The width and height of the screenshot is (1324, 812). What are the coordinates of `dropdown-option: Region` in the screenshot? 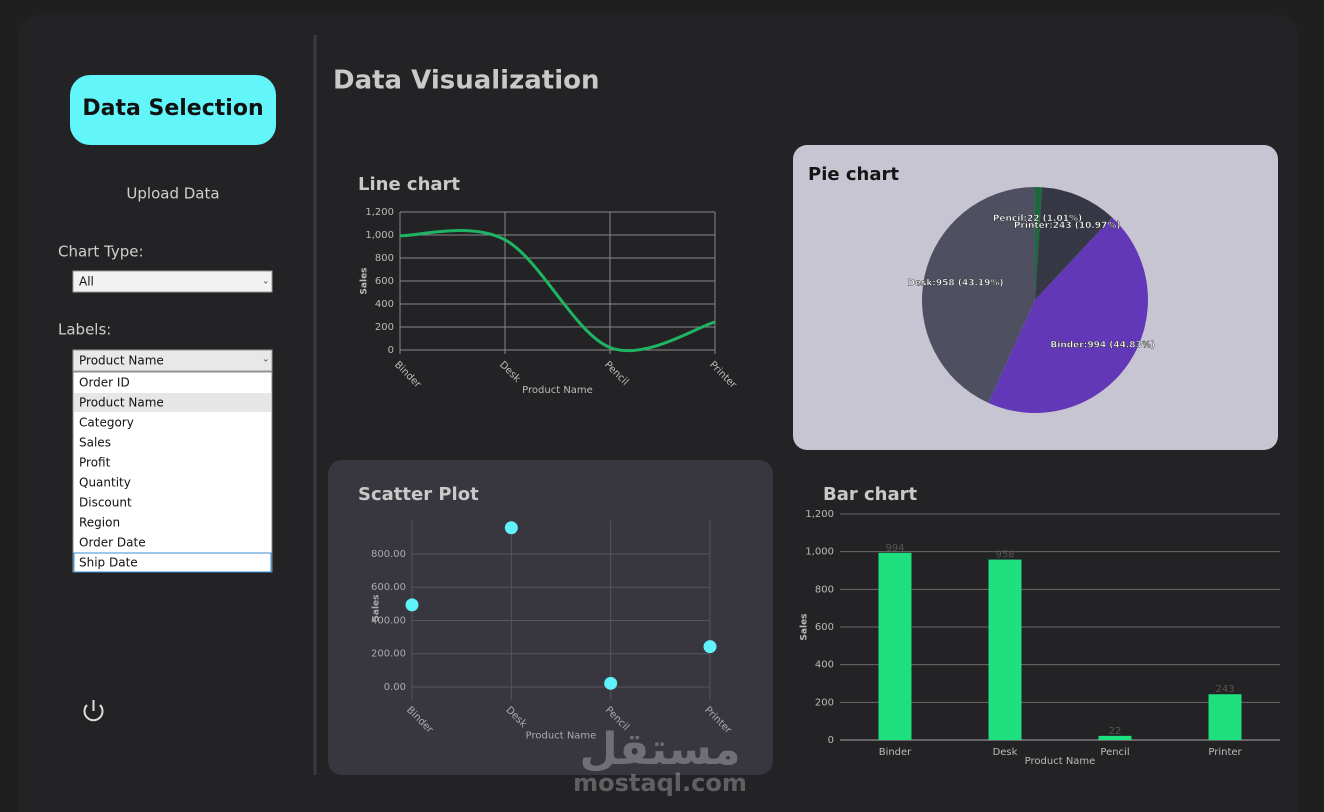 It's located at (99, 523).